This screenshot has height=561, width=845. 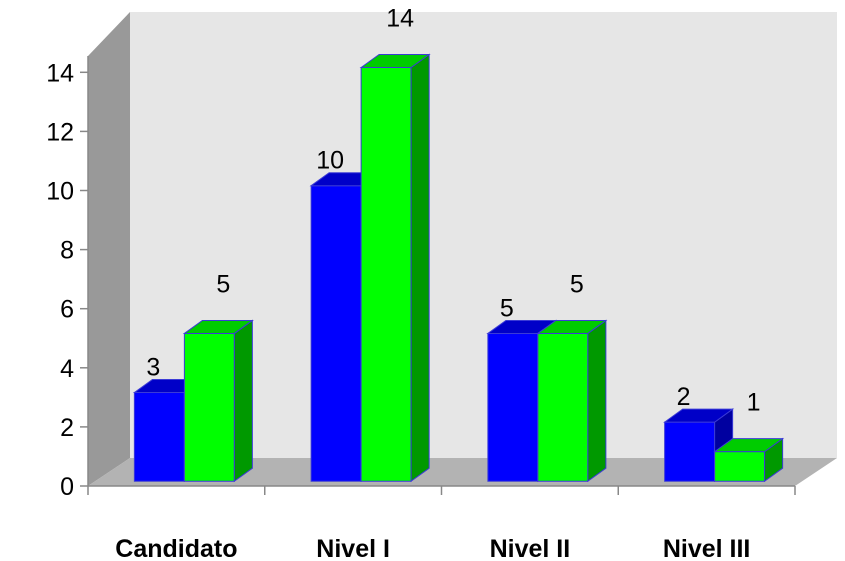 What do you see at coordinates (60, 192) in the screenshot?
I see `y-tick-label: 10` at bounding box center [60, 192].